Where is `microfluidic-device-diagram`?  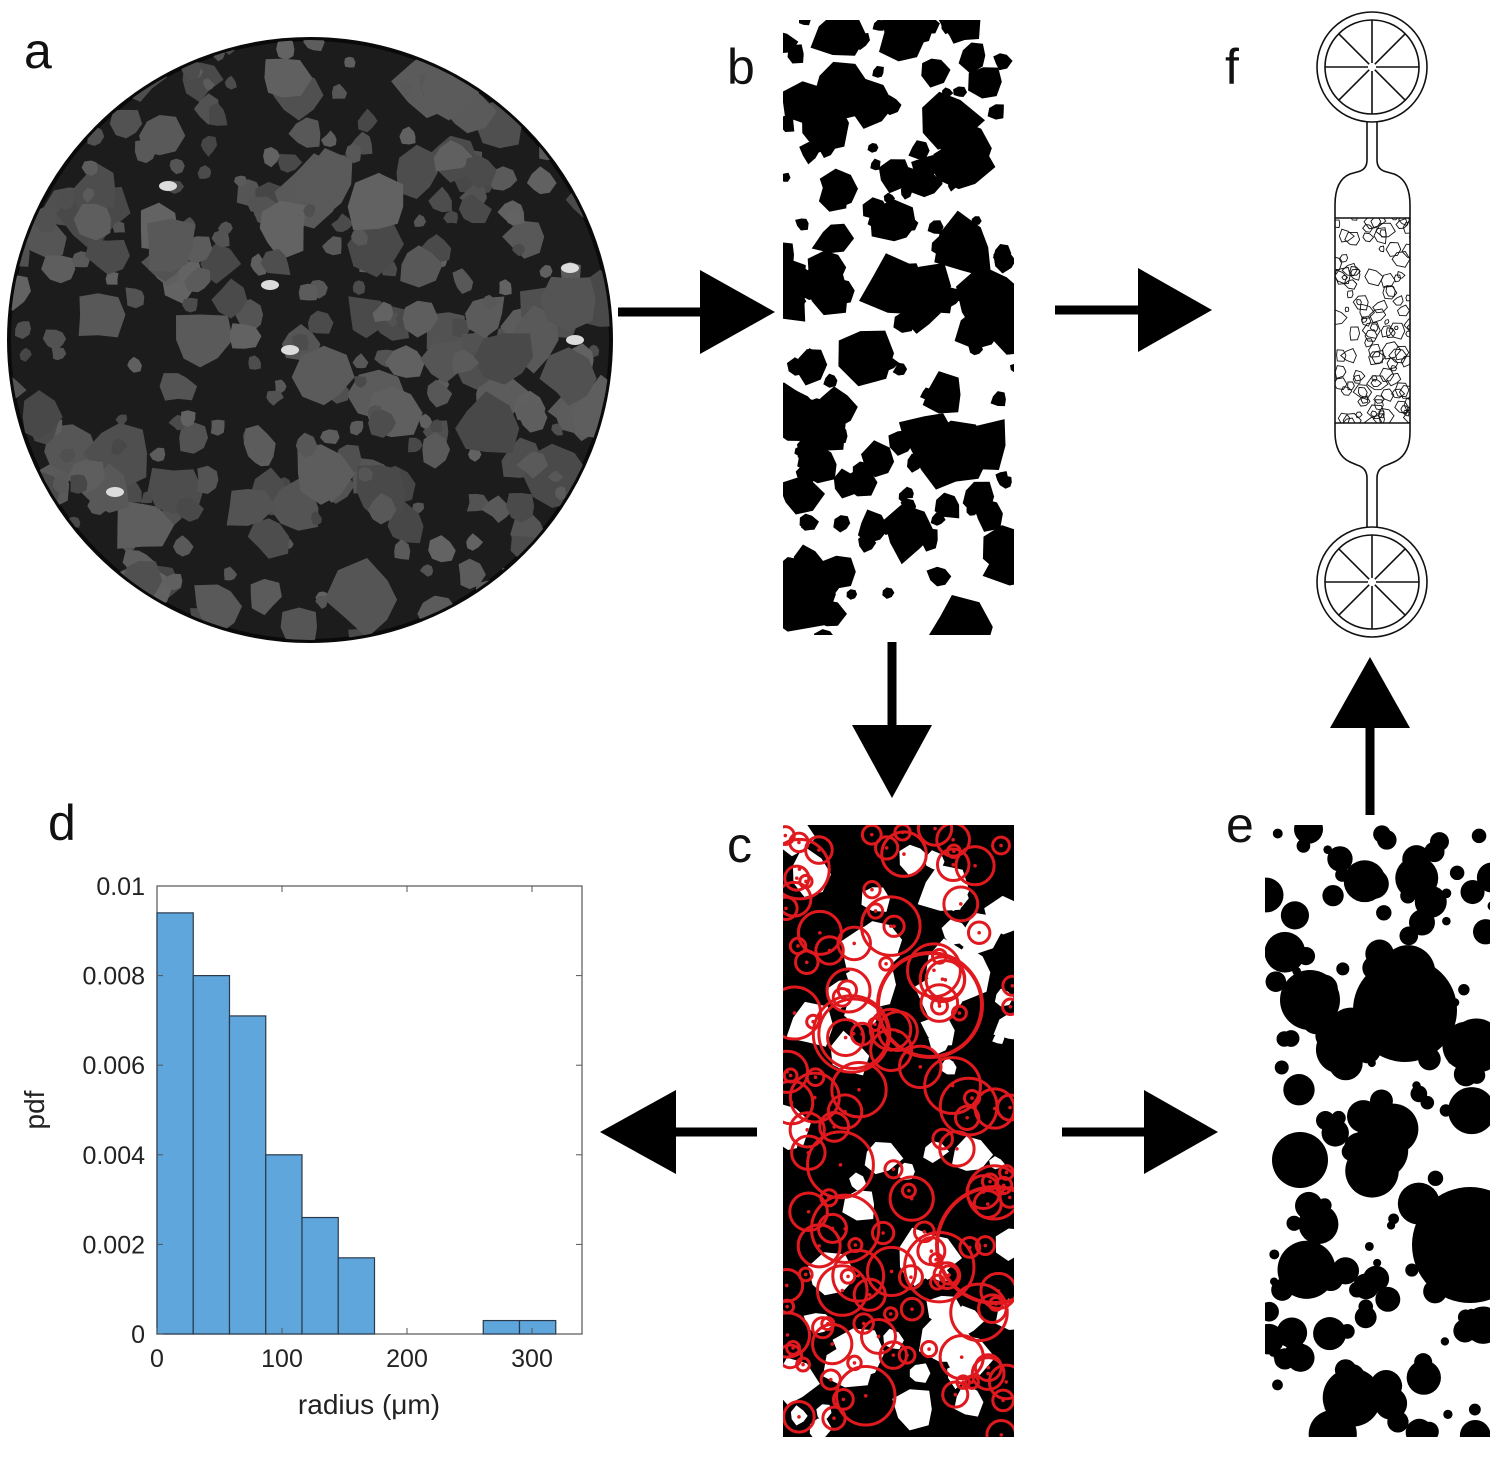
microfluidic-device-diagram is located at coordinates (1372, 324).